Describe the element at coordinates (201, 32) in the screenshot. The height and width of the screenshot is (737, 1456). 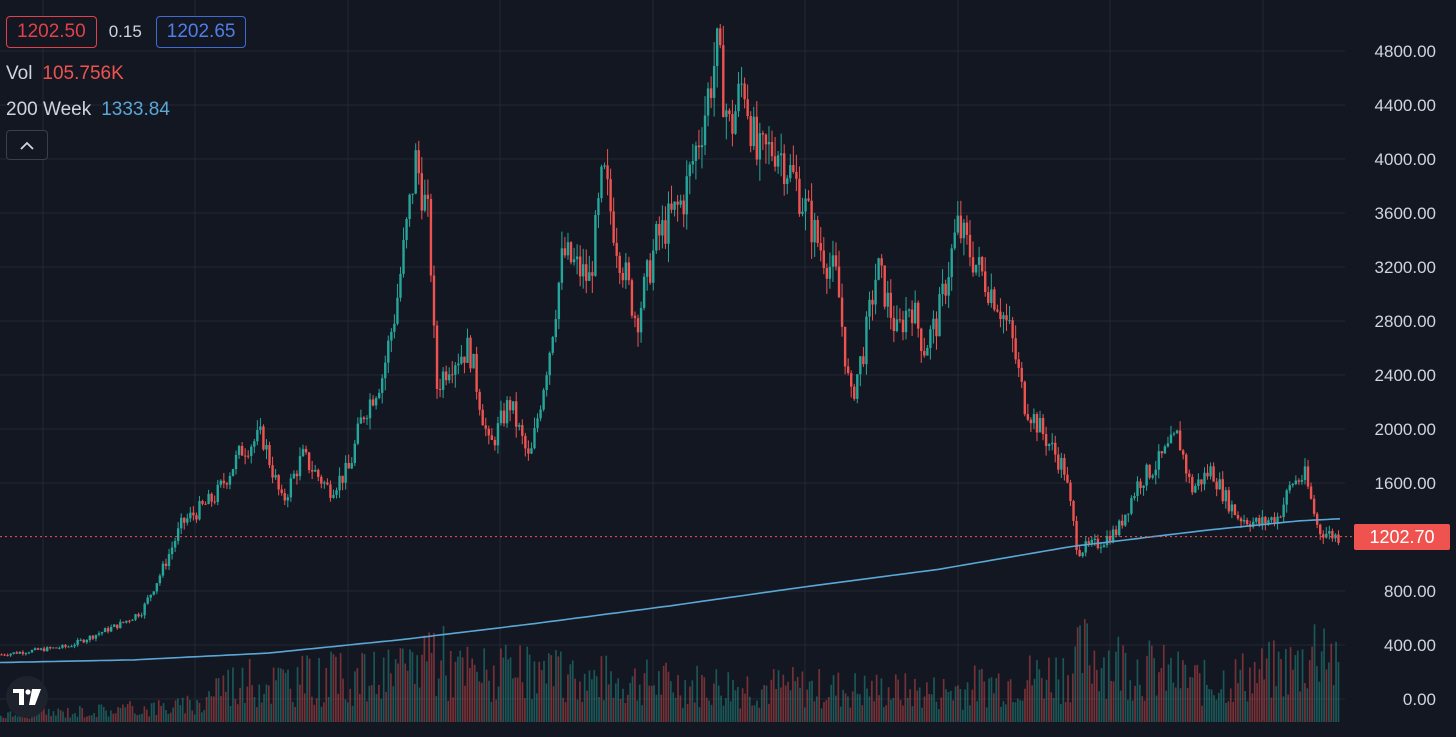
I see `ask-price-box: 1202.65` at that location.